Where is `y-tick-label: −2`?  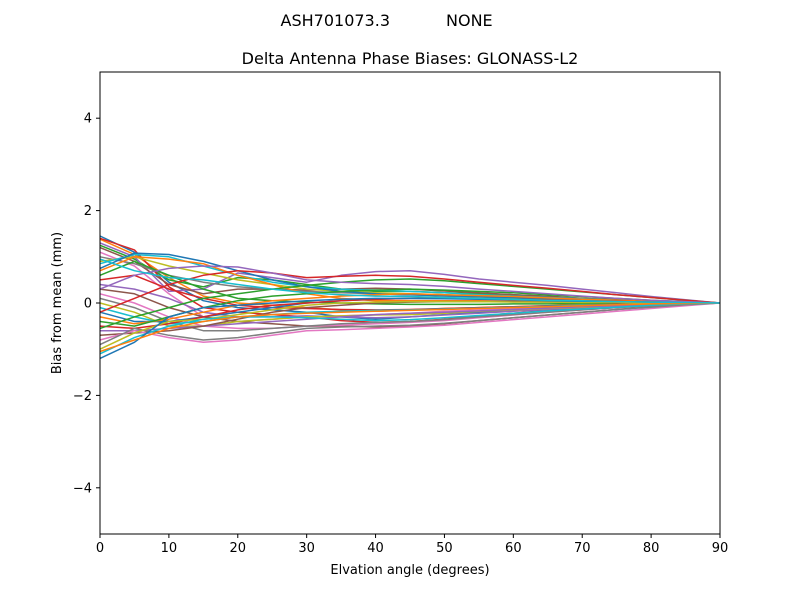
y-tick-label: −2 is located at coordinates (82, 396).